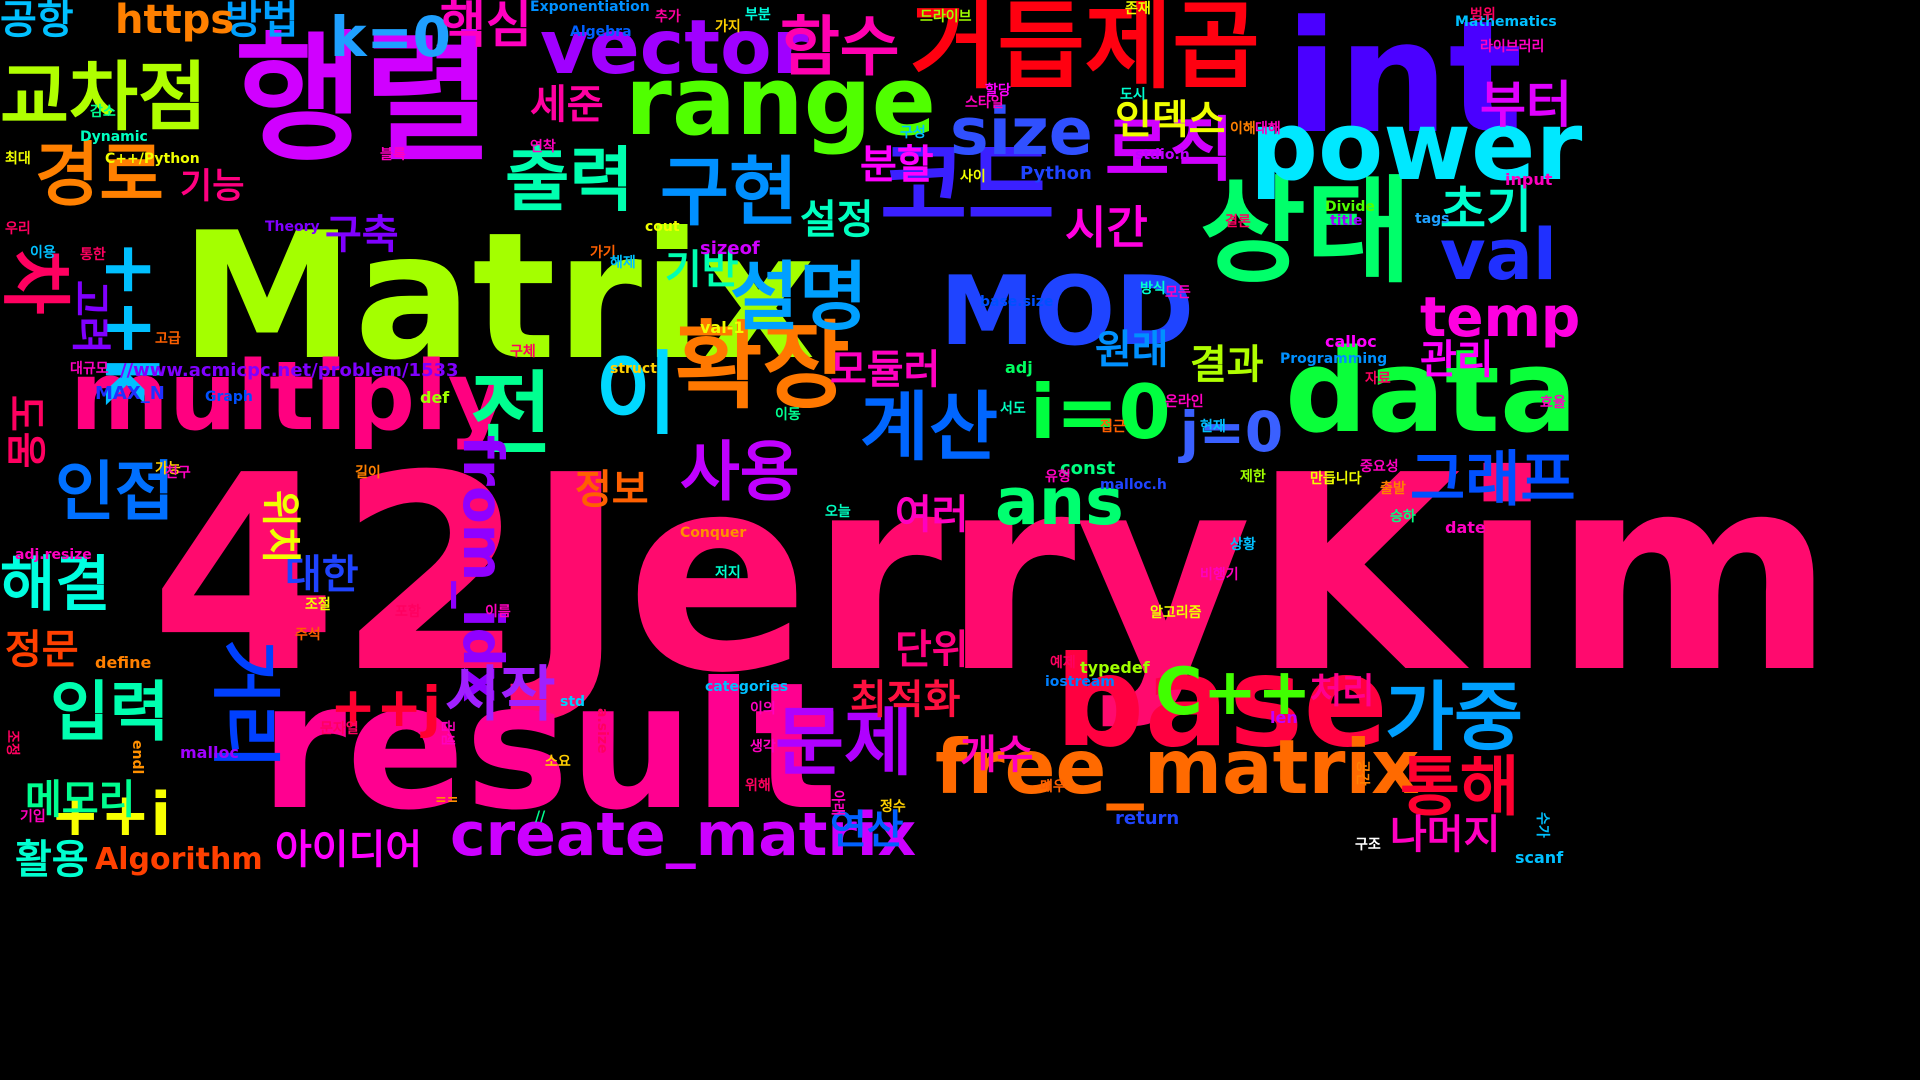 The image size is (1920, 1080). I want to click on cloud-word: //, so click(540, 817).